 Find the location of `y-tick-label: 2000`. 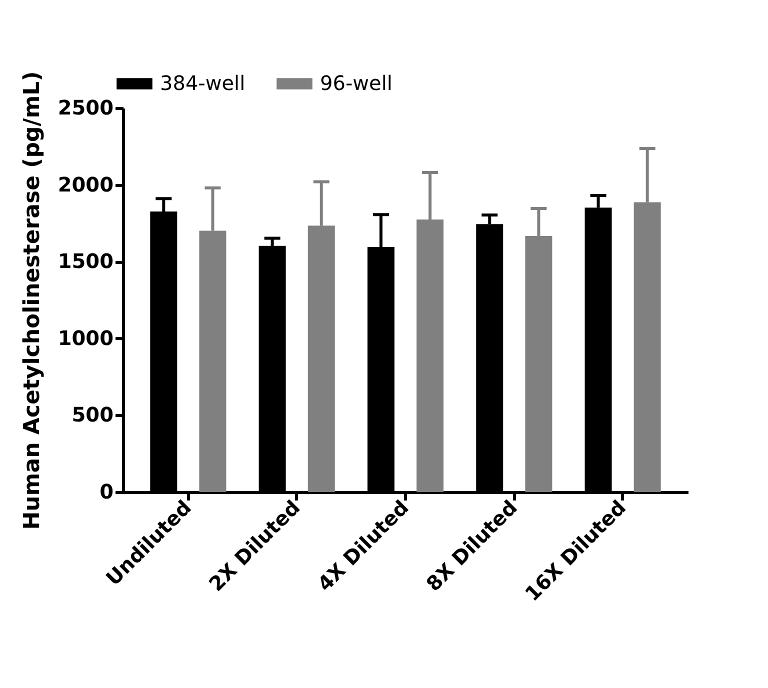

y-tick-label: 2000 is located at coordinates (86, 184).